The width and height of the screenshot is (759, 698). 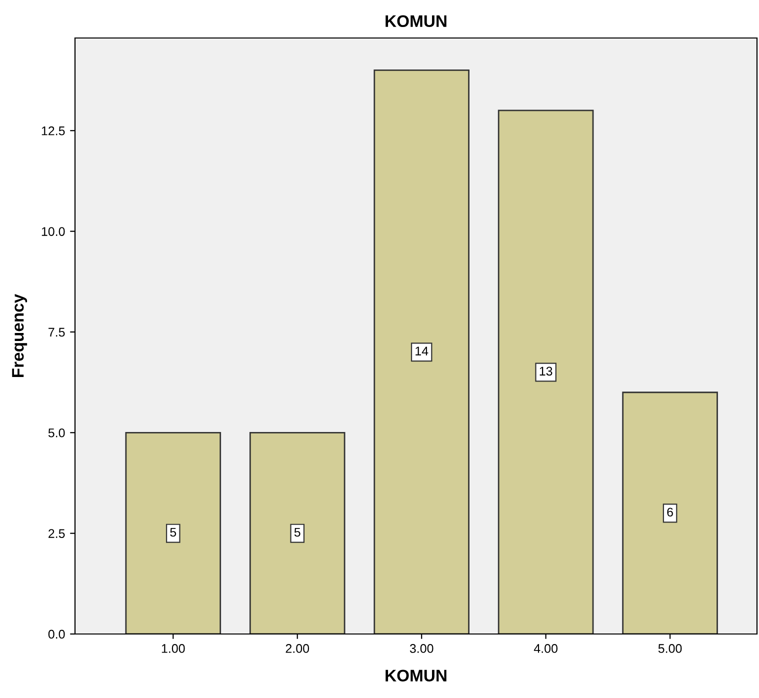 I want to click on x-tick-label: 3.00, so click(x=422, y=648).